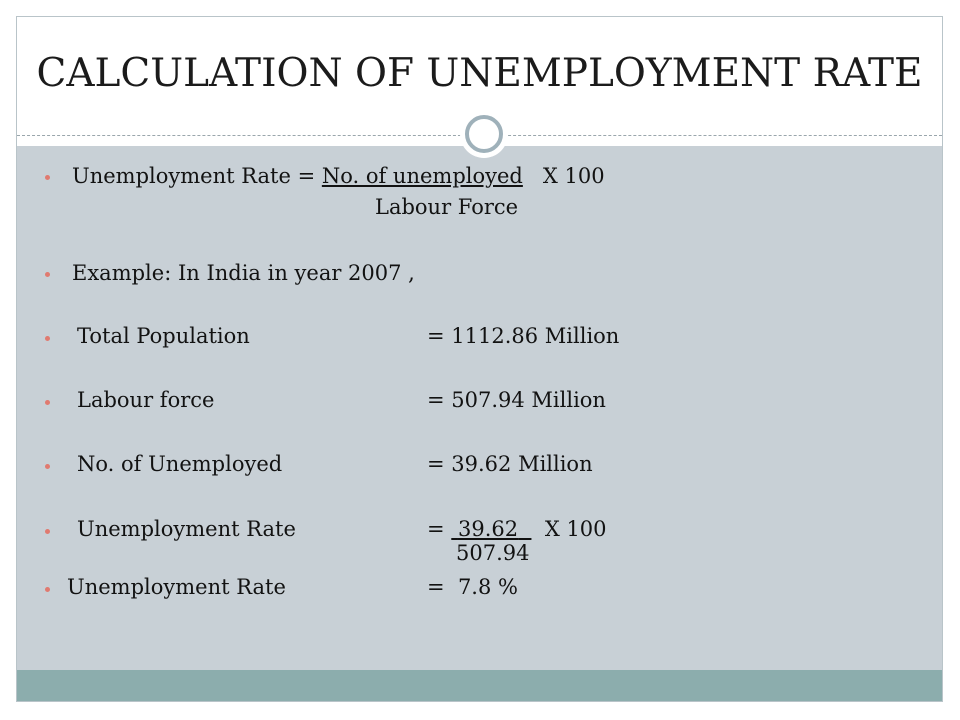 The width and height of the screenshot is (960, 720). Describe the element at coordinates (439, 529) in the screenshot. I see `calc-eq: =` at that location.